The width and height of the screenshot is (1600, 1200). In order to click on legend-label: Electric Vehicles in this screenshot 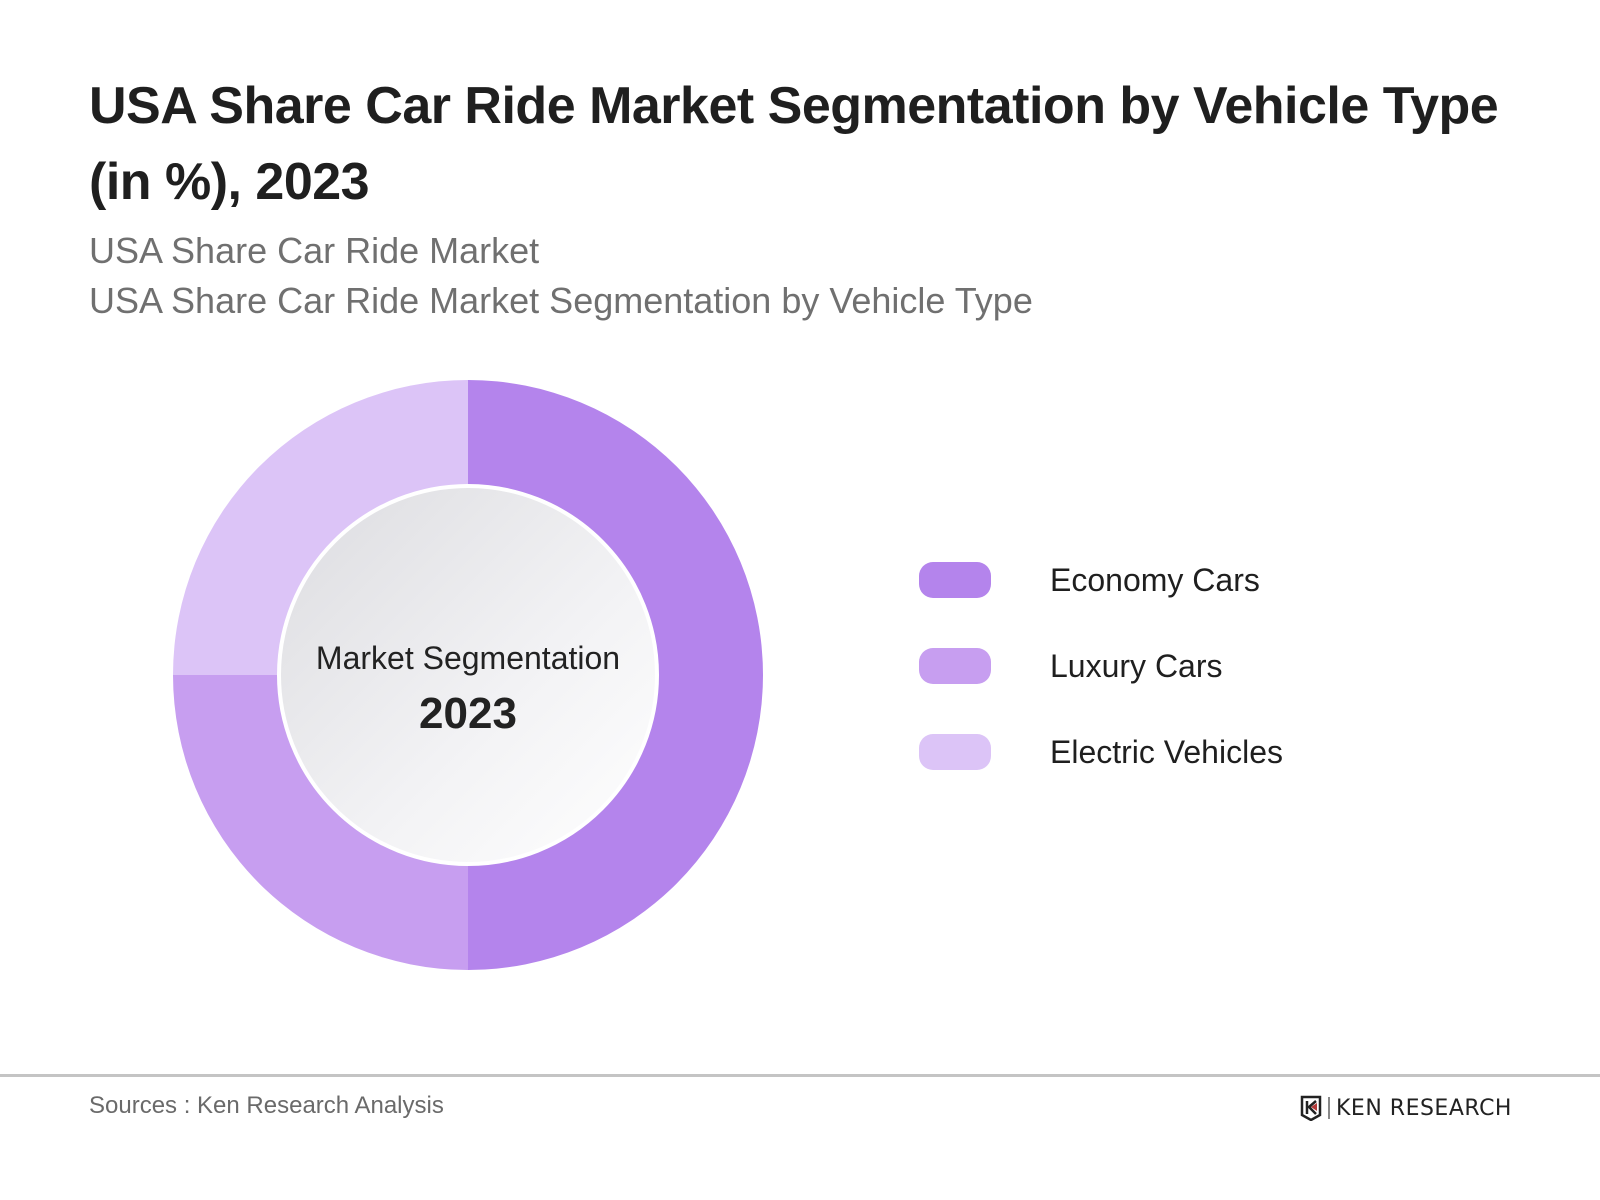, I will do `click(1166, 751)`.